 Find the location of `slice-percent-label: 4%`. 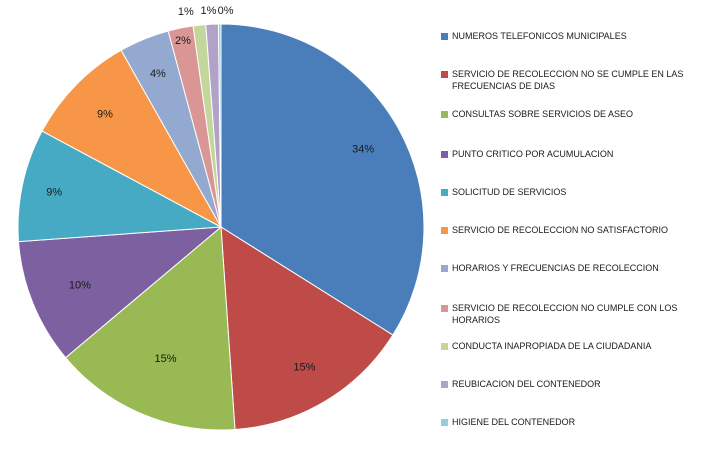

slice-percent-label: 4% is located at coordinates (158, 74).